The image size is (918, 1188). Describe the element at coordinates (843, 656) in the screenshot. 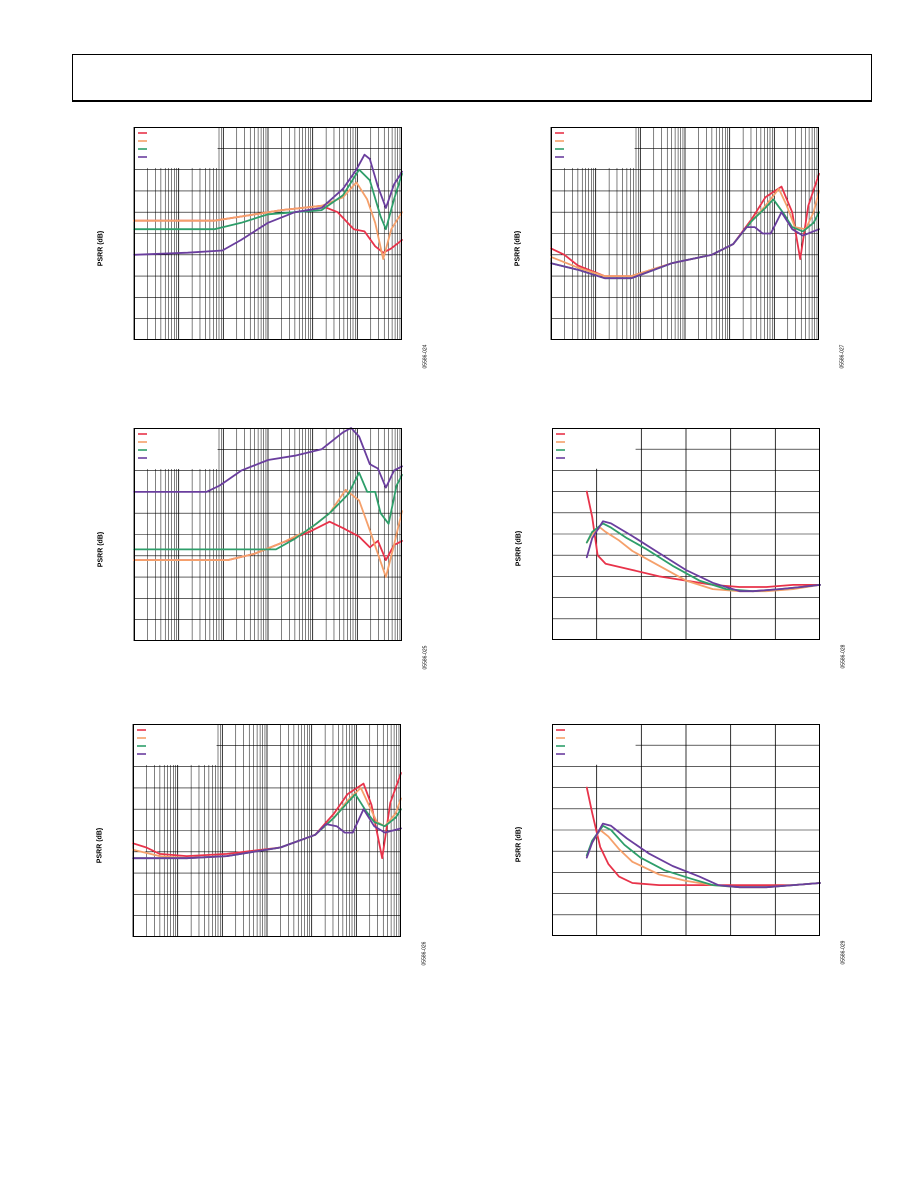

I see `figure-id: 05586-028` at that location.